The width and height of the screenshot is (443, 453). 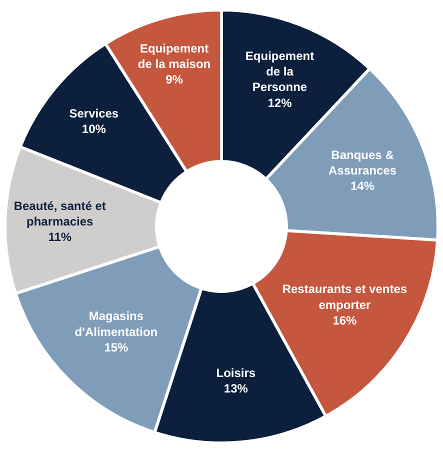 What do you see at coordinates (279, 71) in the screenshot?
I see `slice-label: Equipement de la Personne` at bounding box center [279, 71].